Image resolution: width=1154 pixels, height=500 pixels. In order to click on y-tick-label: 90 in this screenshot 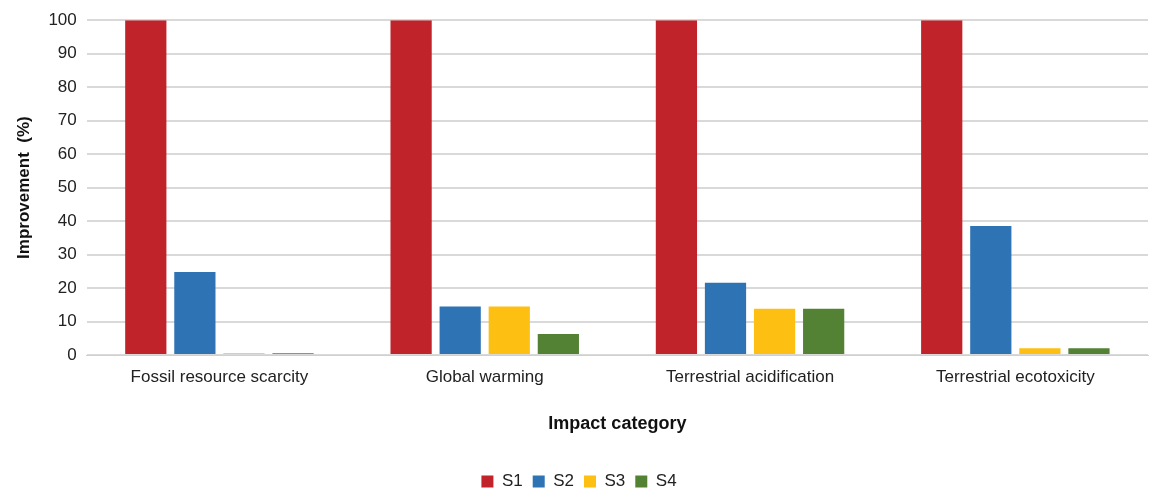, I will do `click(67, 53)`.